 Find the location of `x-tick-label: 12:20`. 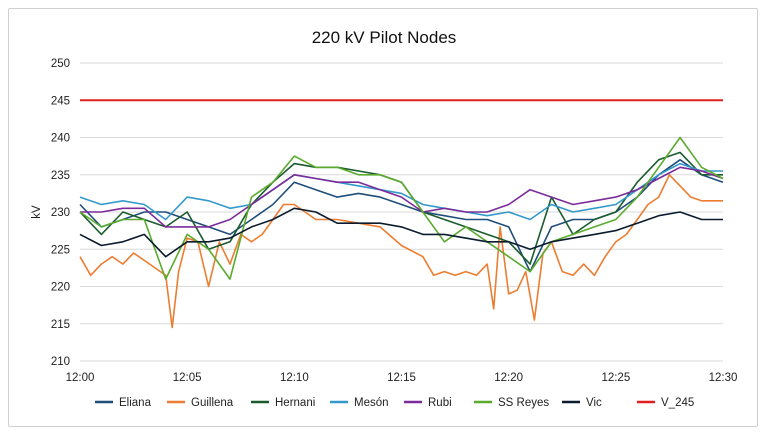

x-tick-label: 12:20 is located at coordinates (508, 378).